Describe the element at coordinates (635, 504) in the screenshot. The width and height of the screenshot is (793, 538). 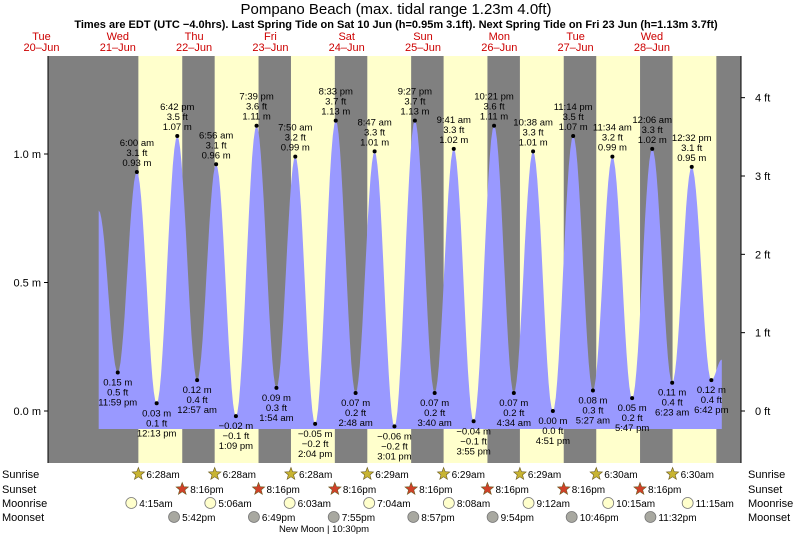
I see `moonrise-time: 10:15am` at that location.